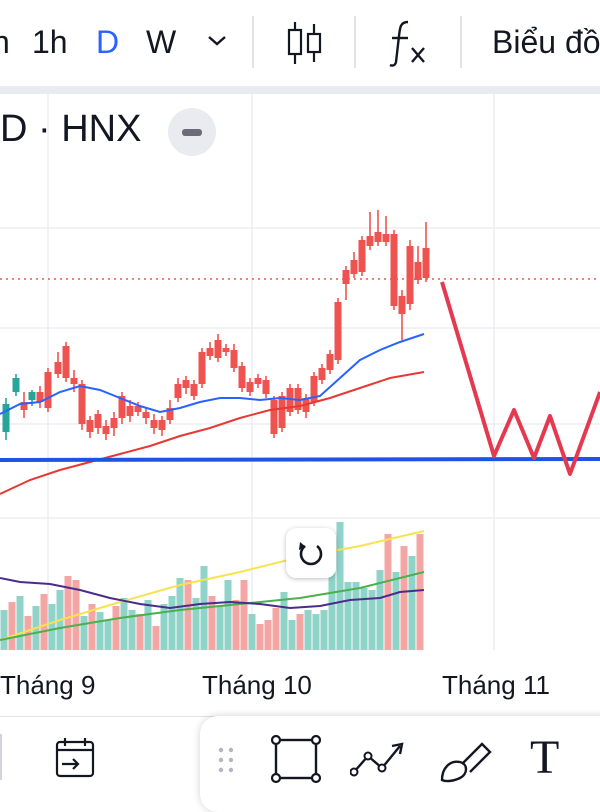 This screenshot has height=812, width=600. I want to click on volume-ma-yellow, so click(212, 585).